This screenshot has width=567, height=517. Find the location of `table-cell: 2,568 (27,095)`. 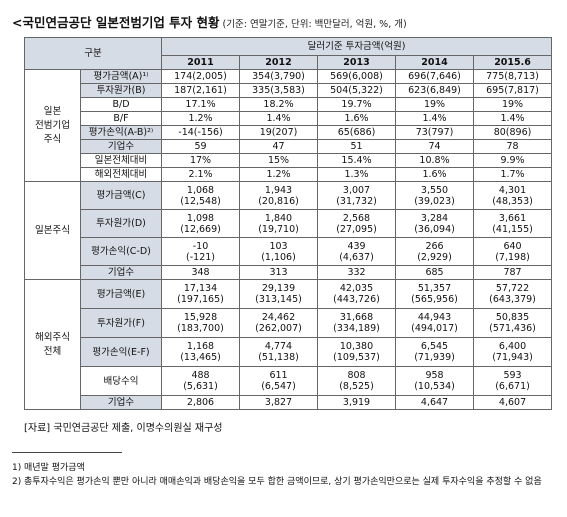

table-cell: 2,568 (27,095) is located at coordinates (357, 223).